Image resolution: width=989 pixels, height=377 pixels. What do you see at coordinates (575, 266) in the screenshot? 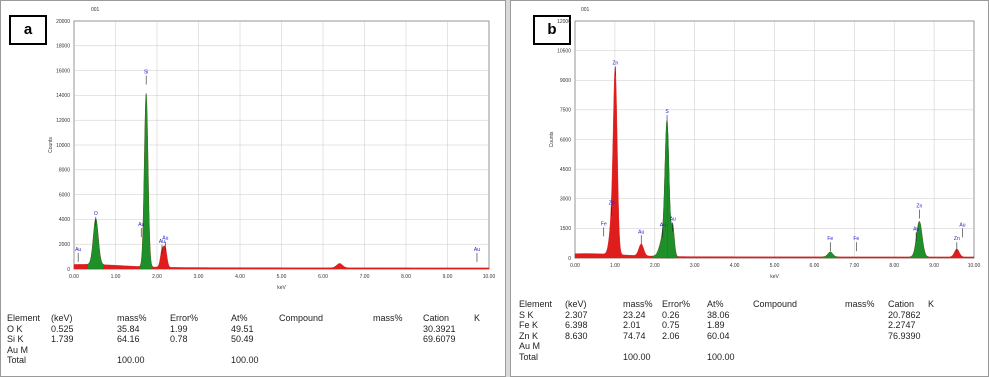
I see `x-tick-label: 0.00` at bounding box center [575, 266].